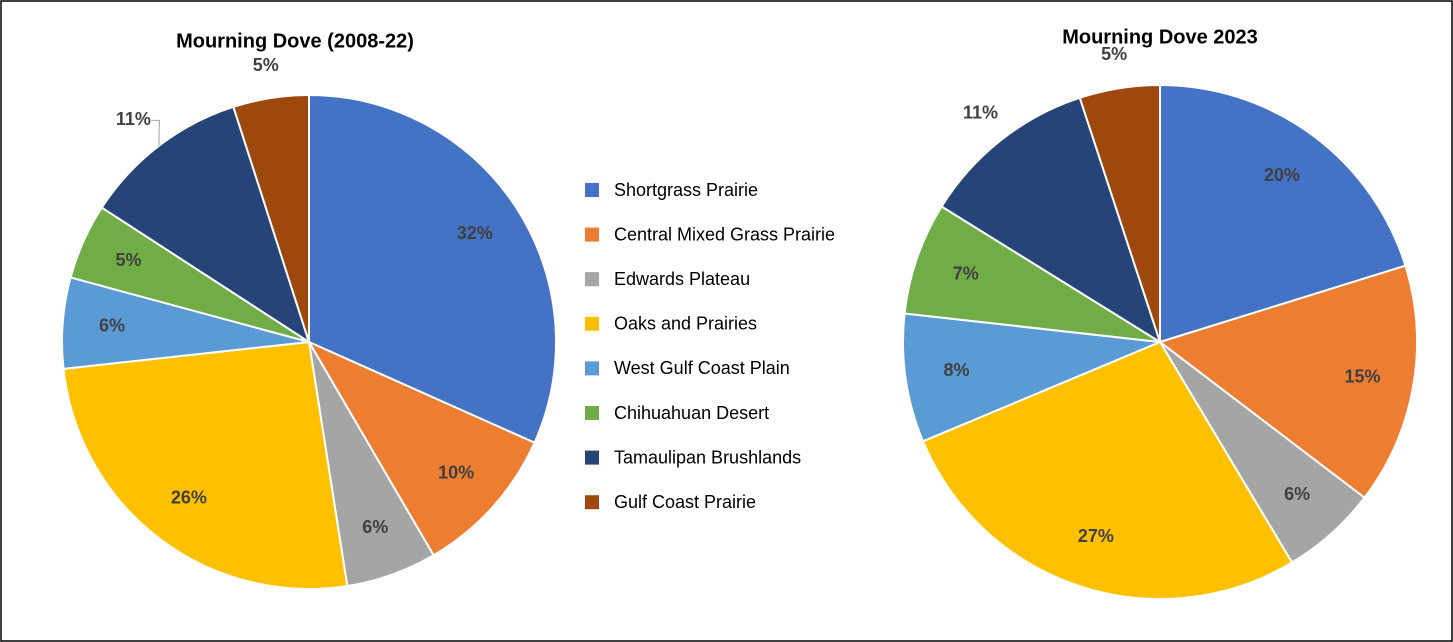  I want to click on legend-label: Central Mixed Grass Prairie, so click(724, 234).